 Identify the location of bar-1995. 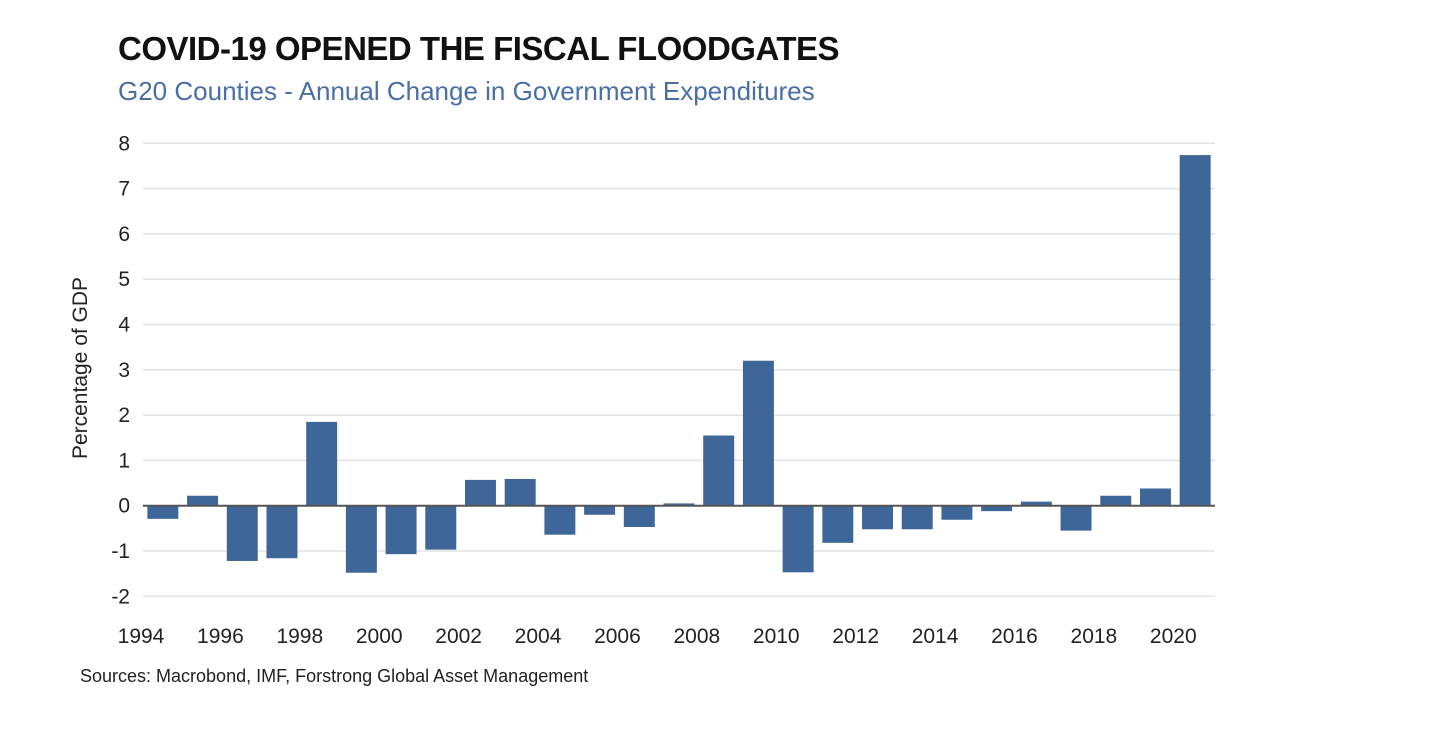
(203, 500).